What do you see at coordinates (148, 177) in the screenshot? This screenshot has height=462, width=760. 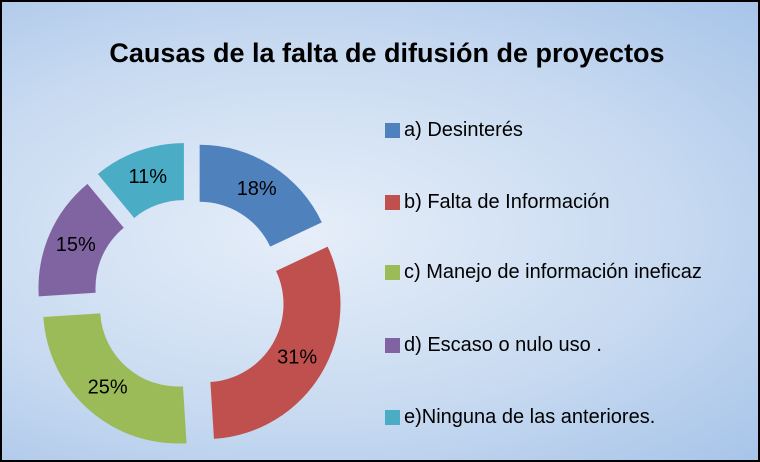 I see `data-label: 11%` at bounding box center [148, 177].